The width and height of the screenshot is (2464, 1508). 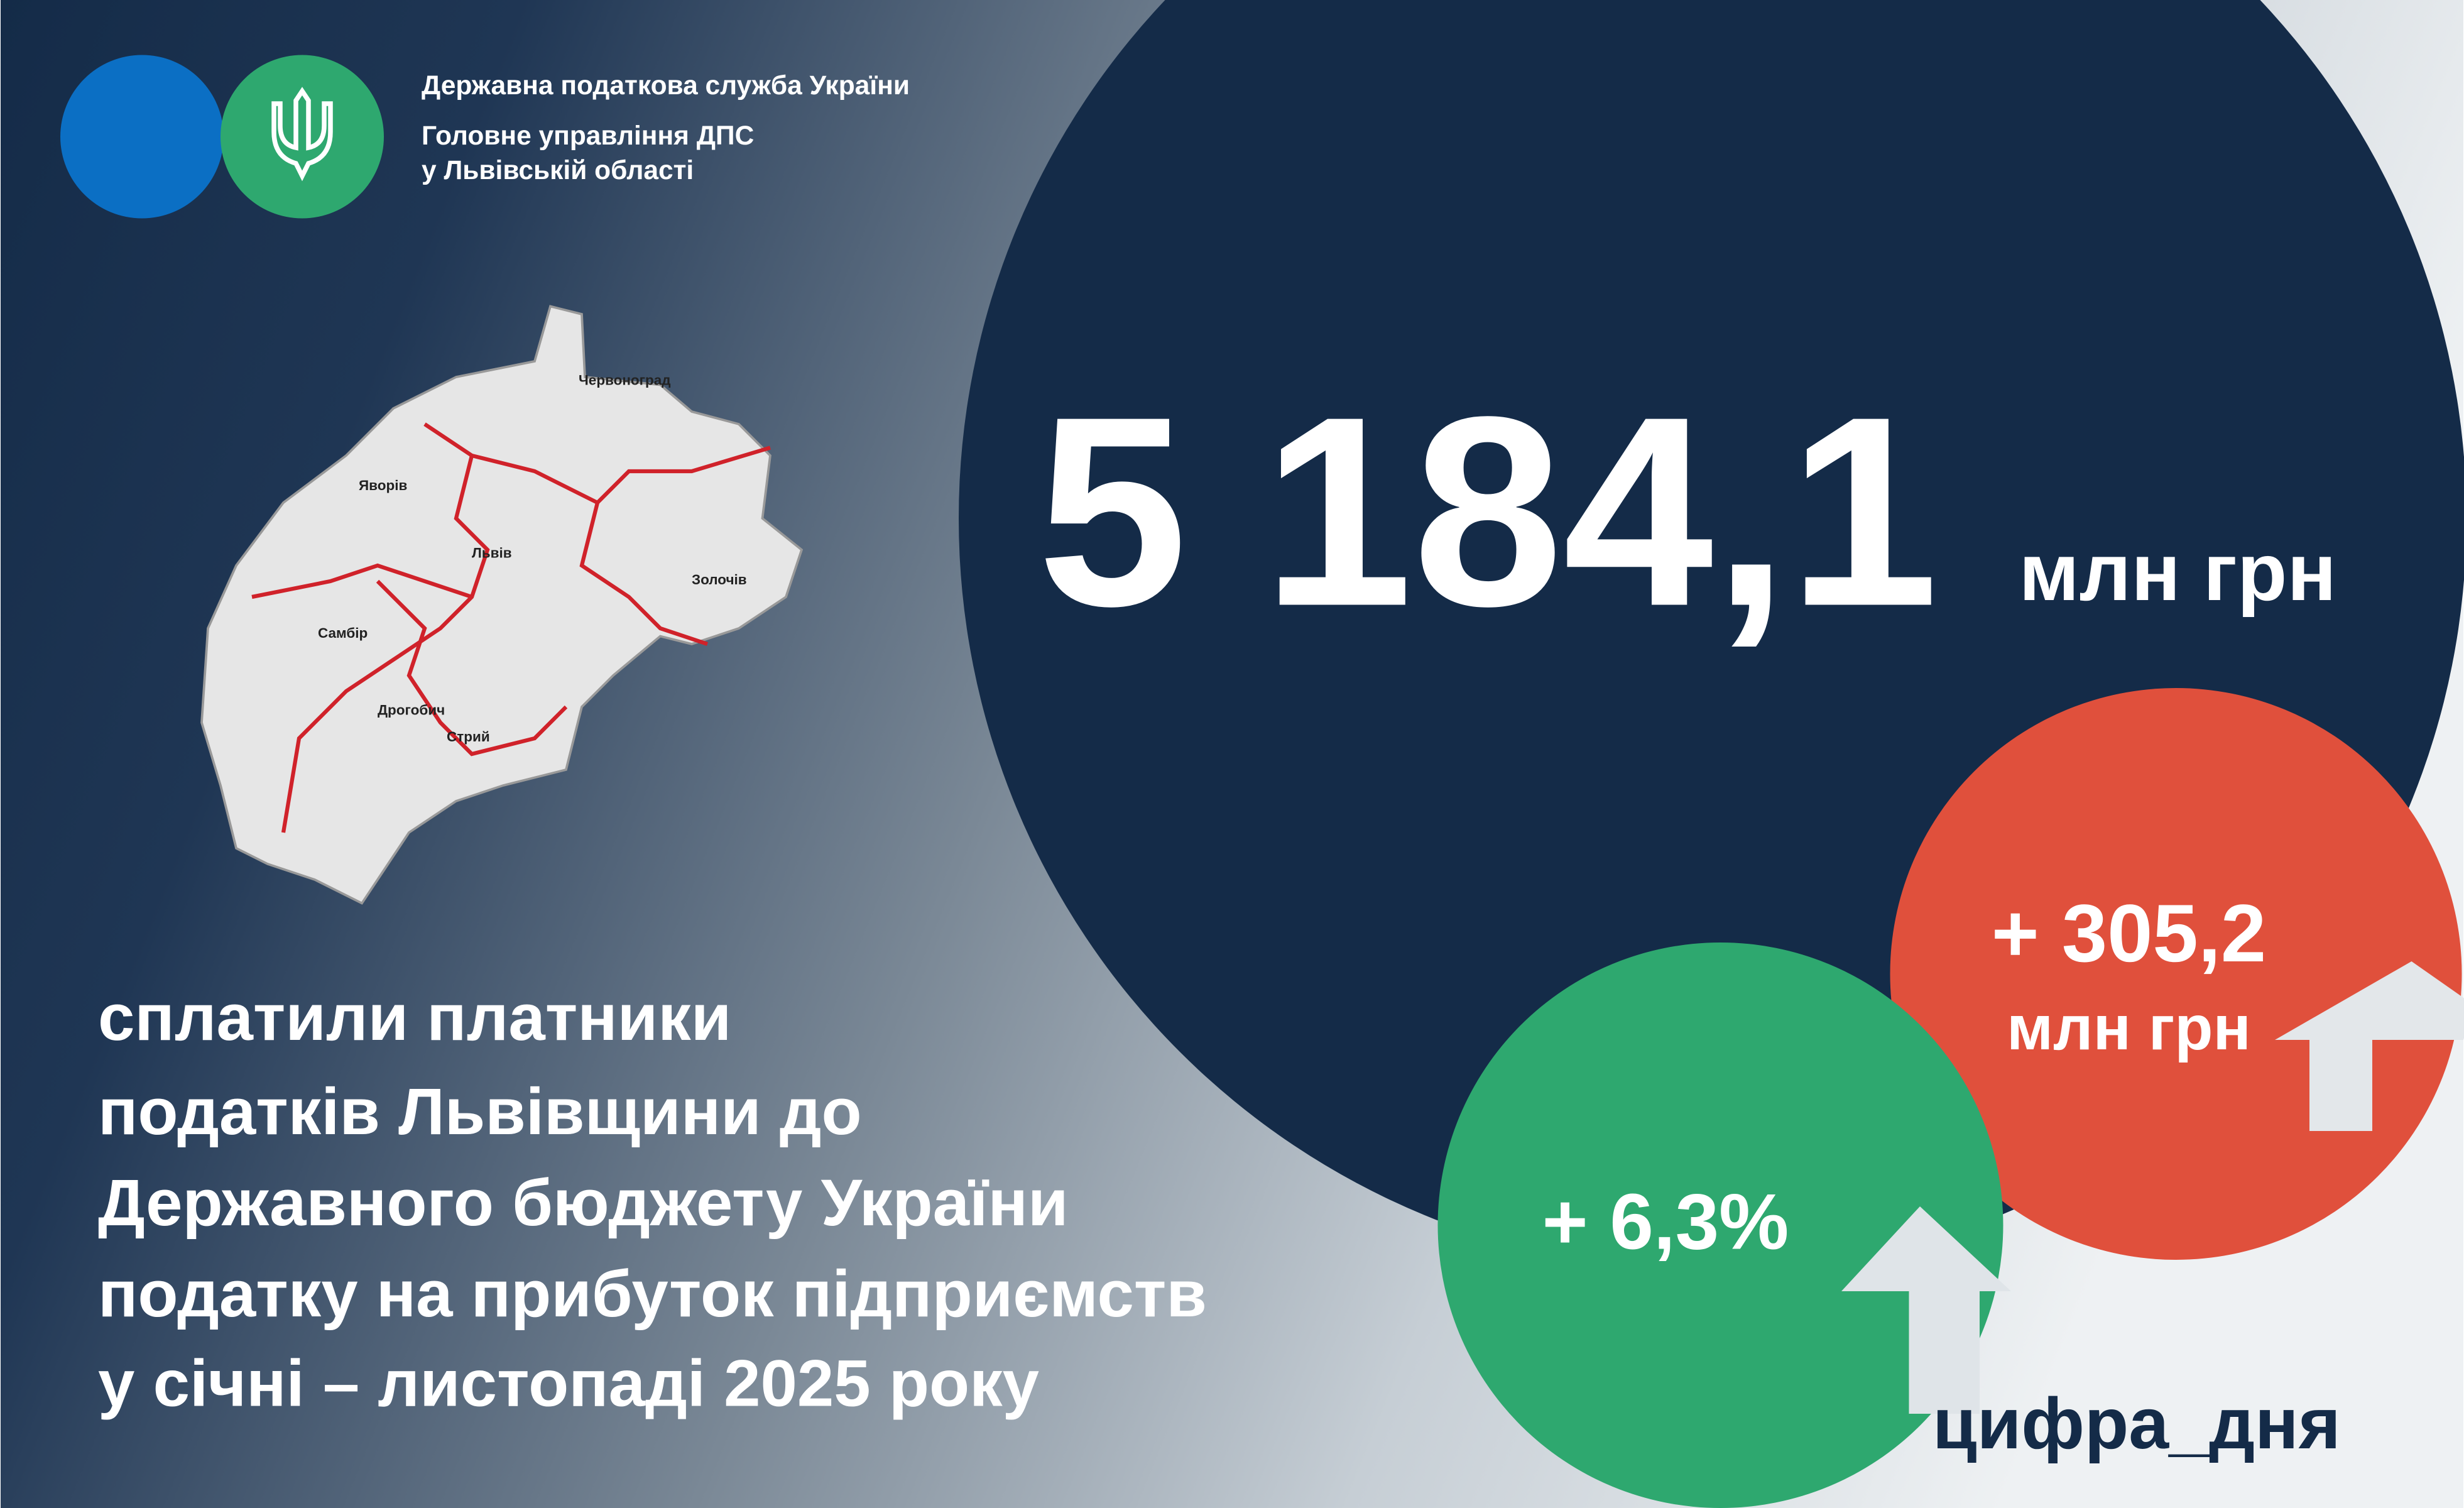 I want to click on map-borders, so click(x=511, y=627).